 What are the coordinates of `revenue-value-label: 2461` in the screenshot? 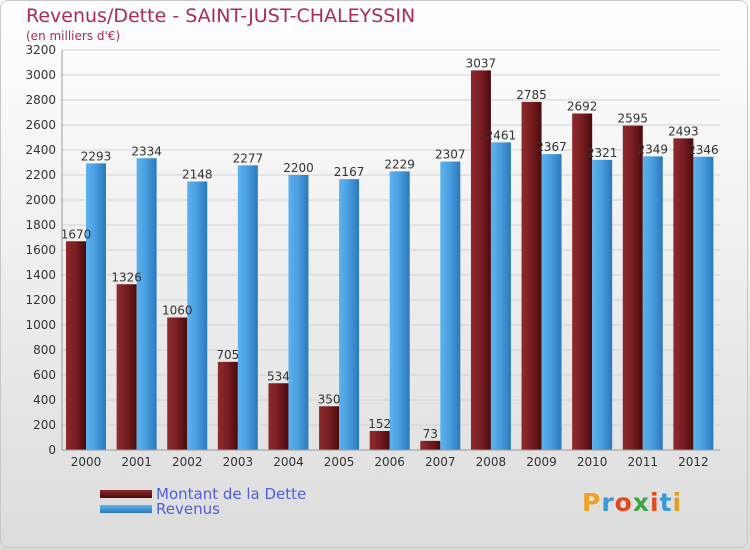 It's located at (501, 135).